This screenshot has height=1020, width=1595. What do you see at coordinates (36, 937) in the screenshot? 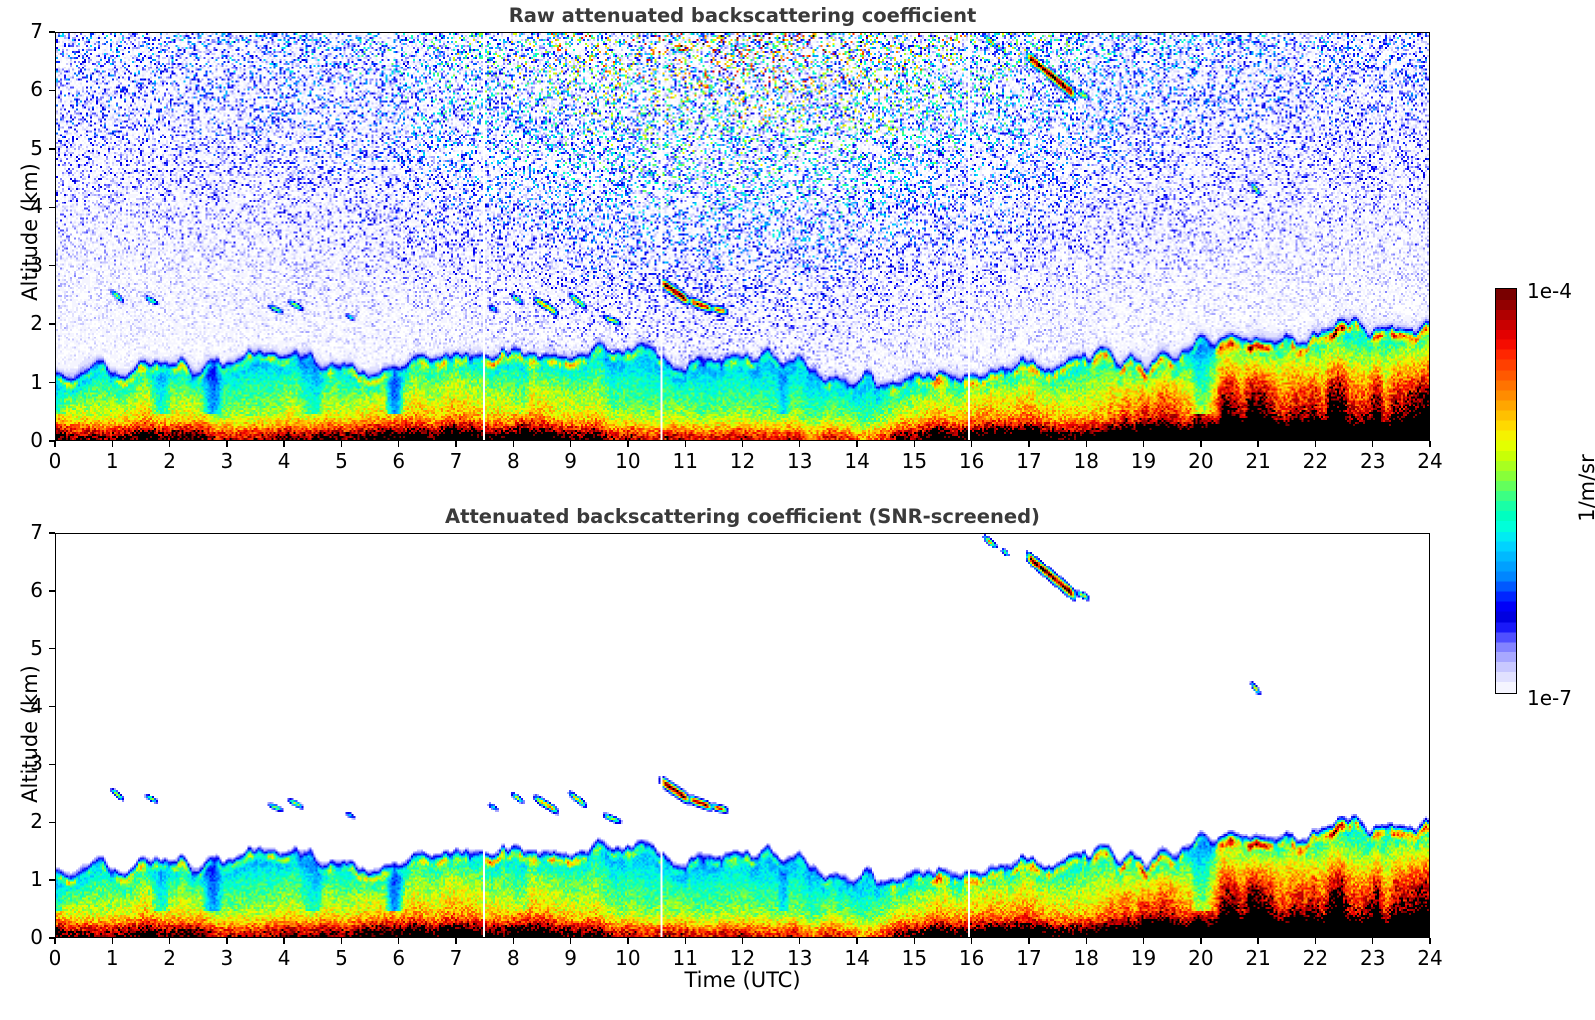
I see `y-tick-label: 0` at bounding box center [36, 937].